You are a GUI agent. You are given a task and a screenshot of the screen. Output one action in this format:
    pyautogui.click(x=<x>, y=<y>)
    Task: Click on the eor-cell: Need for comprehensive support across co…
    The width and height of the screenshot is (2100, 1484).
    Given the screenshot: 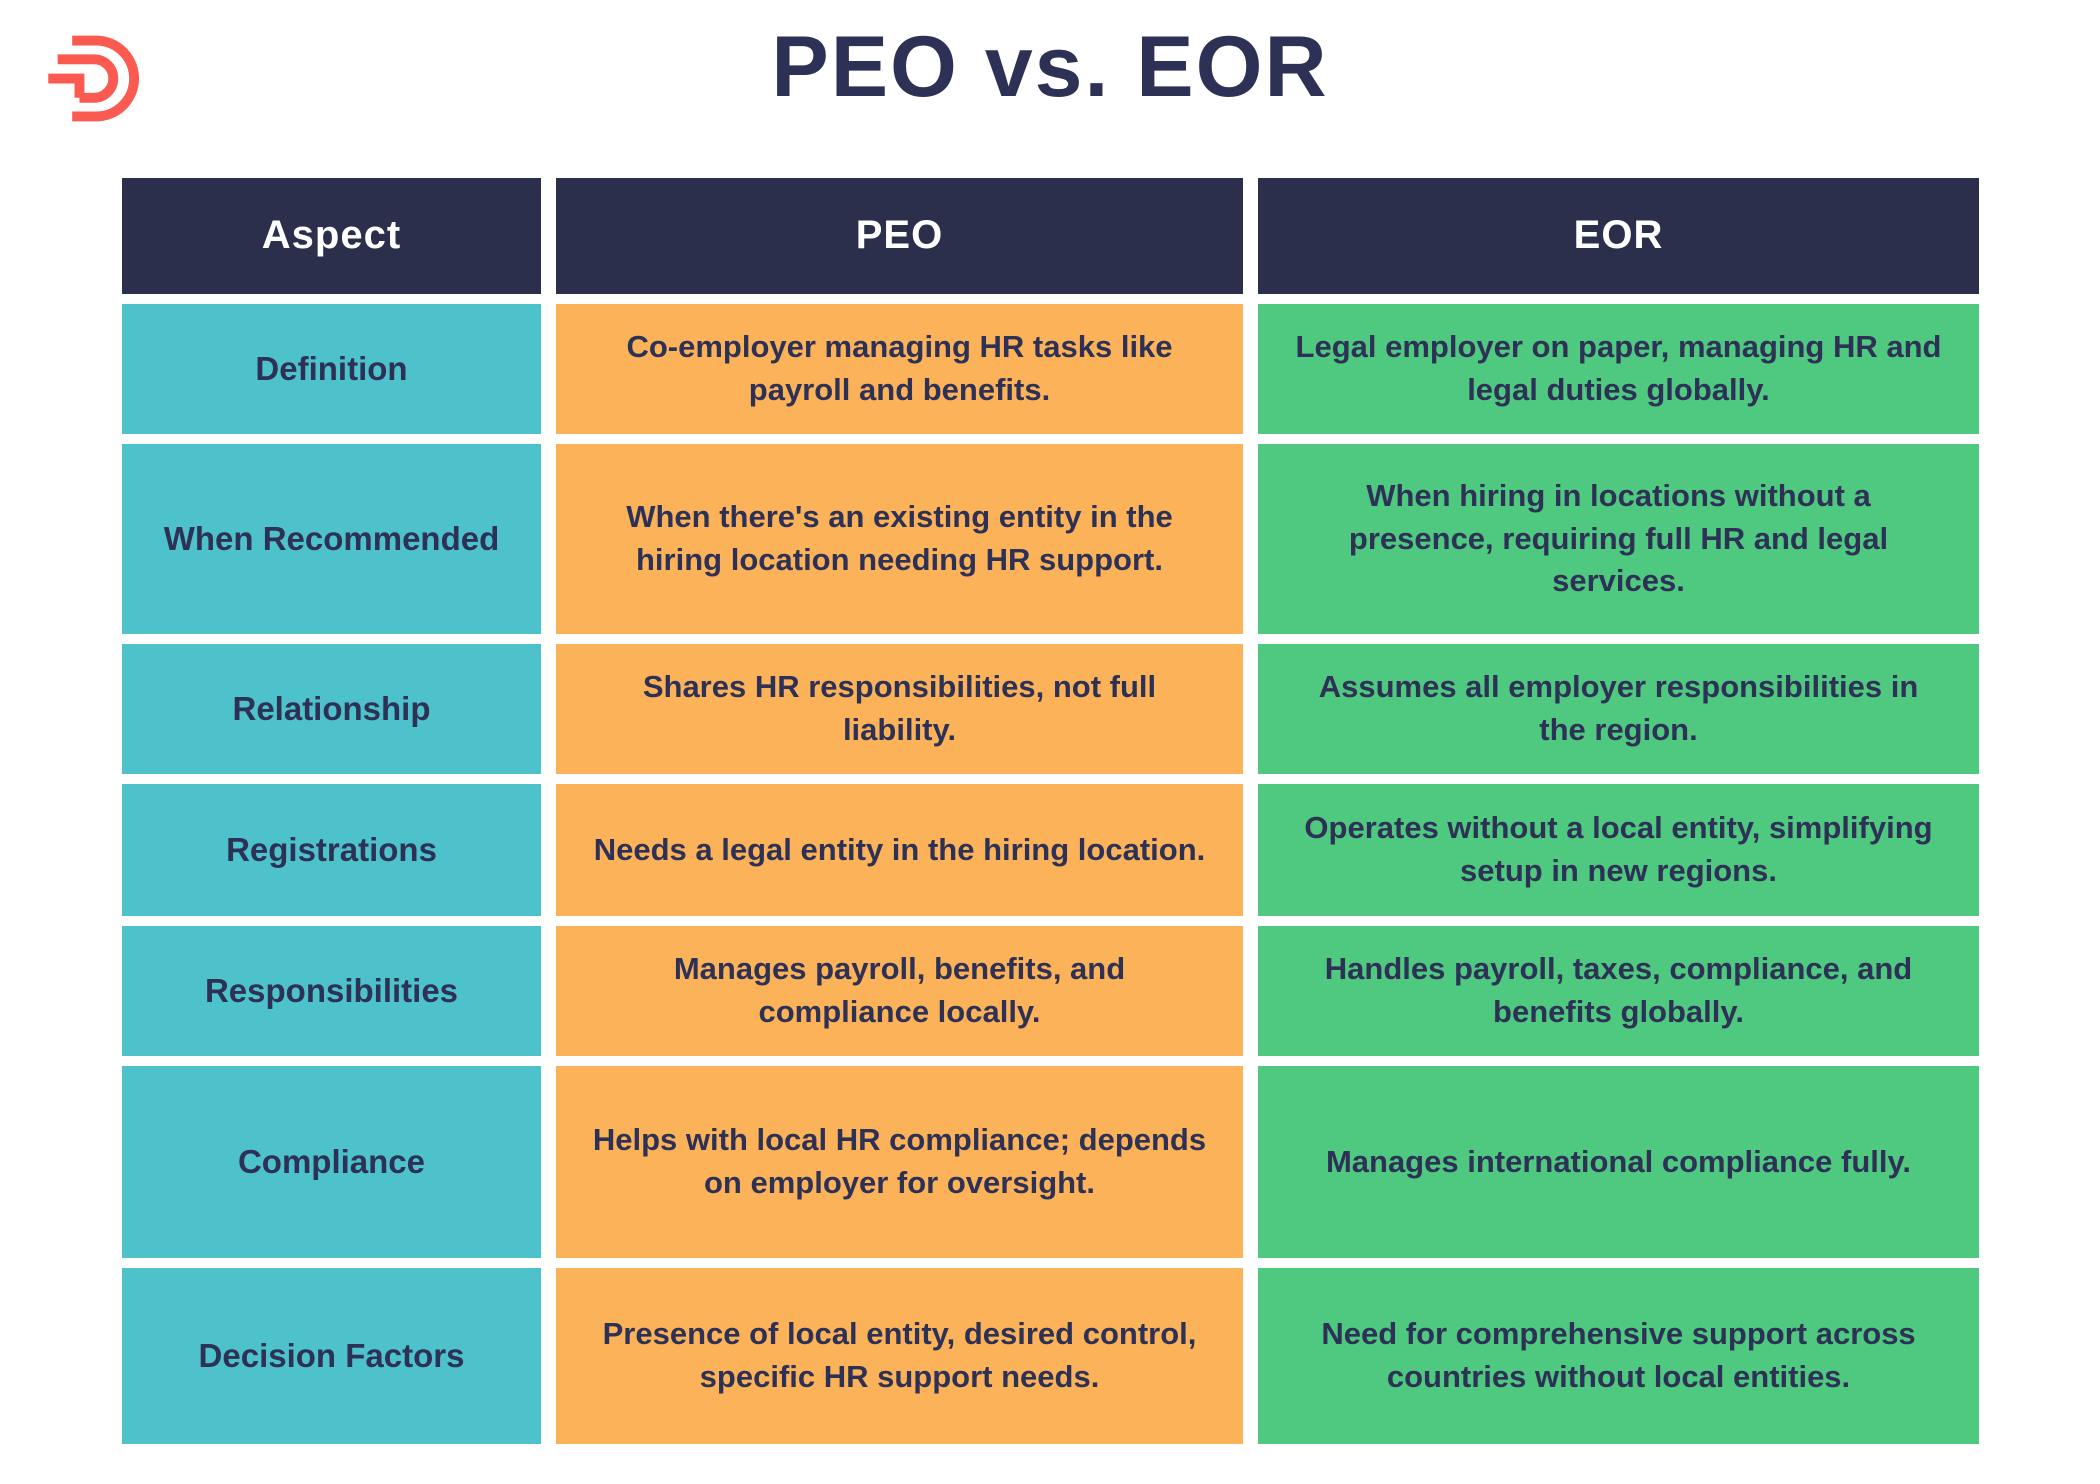 What is the action you would take?
    pyautogui.click(x=1618, y=1356)
    